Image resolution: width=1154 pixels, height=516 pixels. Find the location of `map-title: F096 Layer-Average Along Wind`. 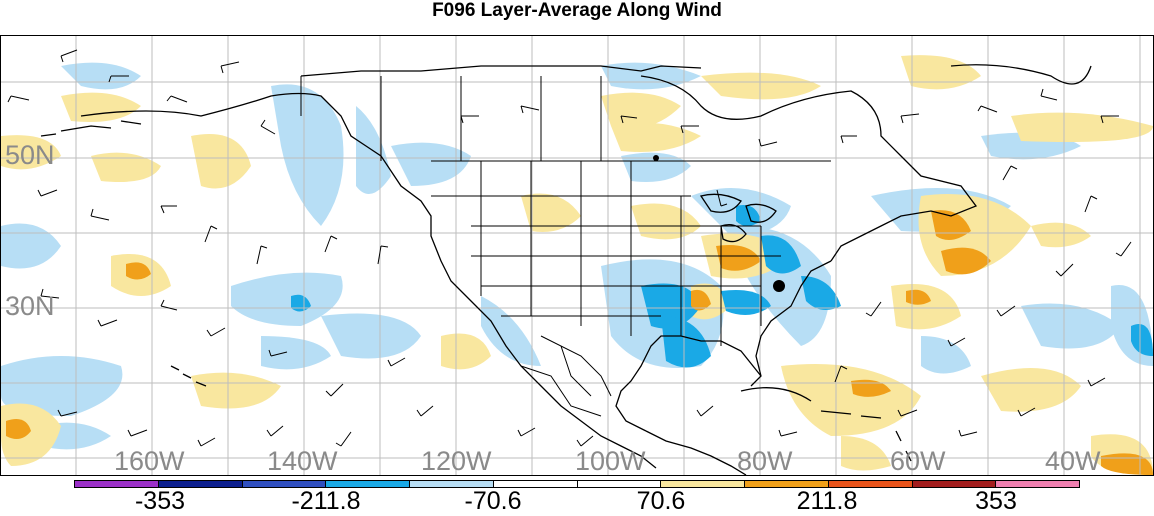

map-title: F096 Layer-Average Along Wind is located at coordinates (577, 10).